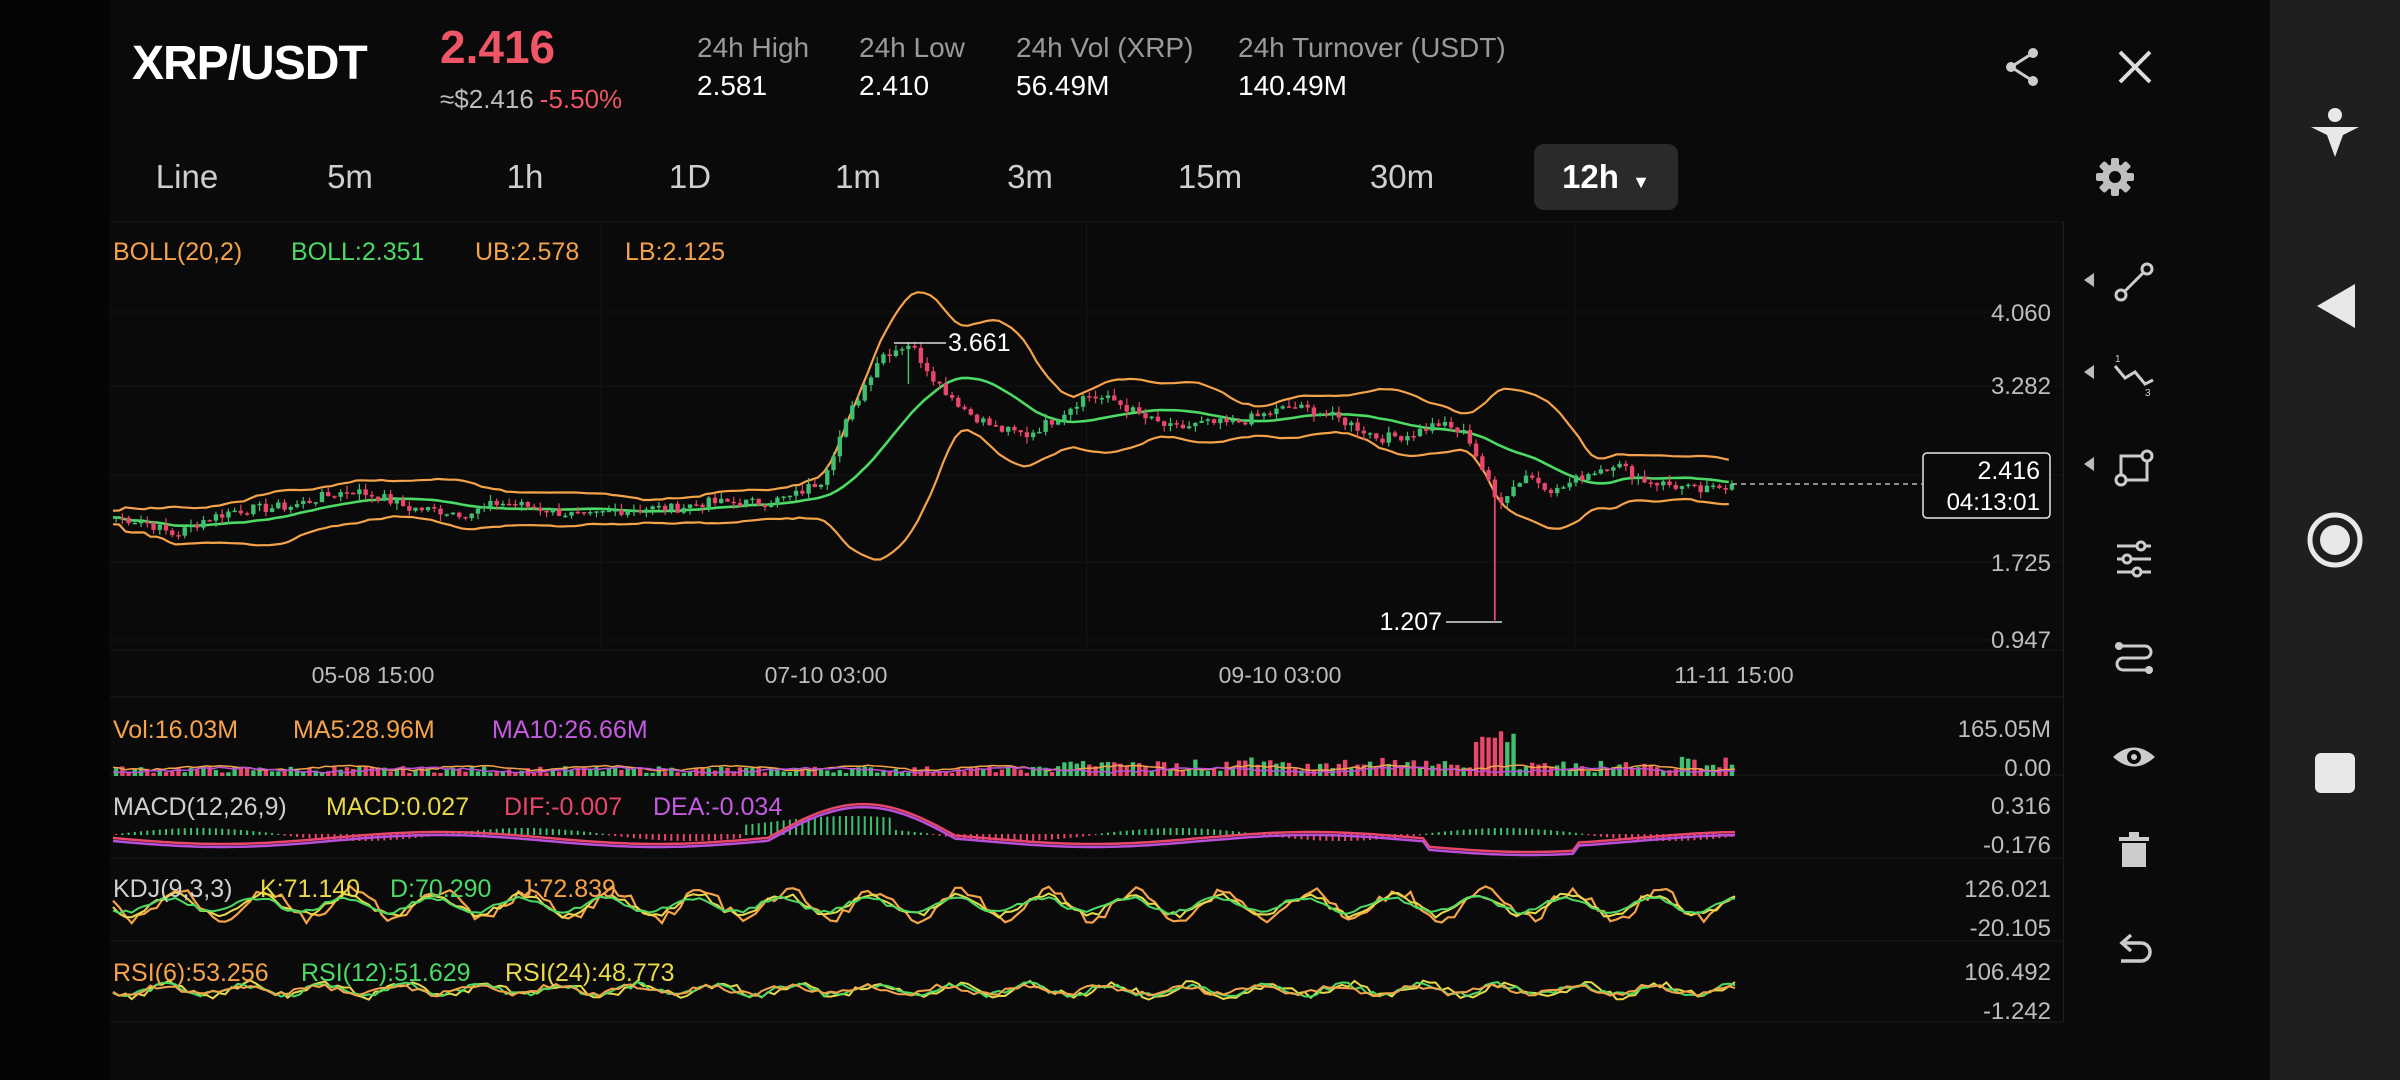  What do you see at coordinates (531, 99) in the screenshot?
I see `usd-price: ≈$2.416 -5.50%` at bounding box center [531, 99].